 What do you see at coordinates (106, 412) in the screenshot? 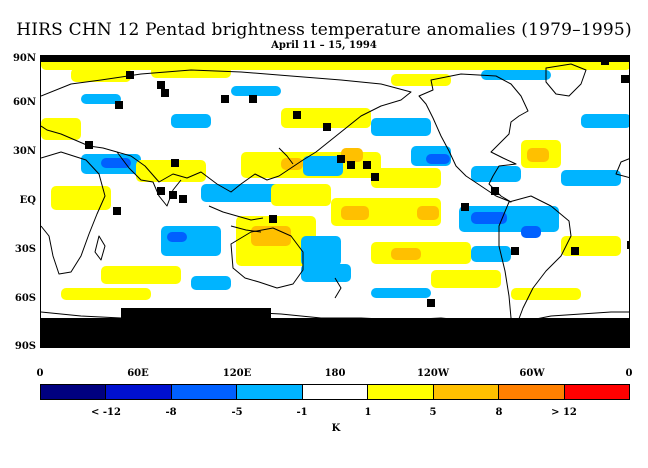
I see `colorbar-label: < -12` at bounding box center [106, 412].